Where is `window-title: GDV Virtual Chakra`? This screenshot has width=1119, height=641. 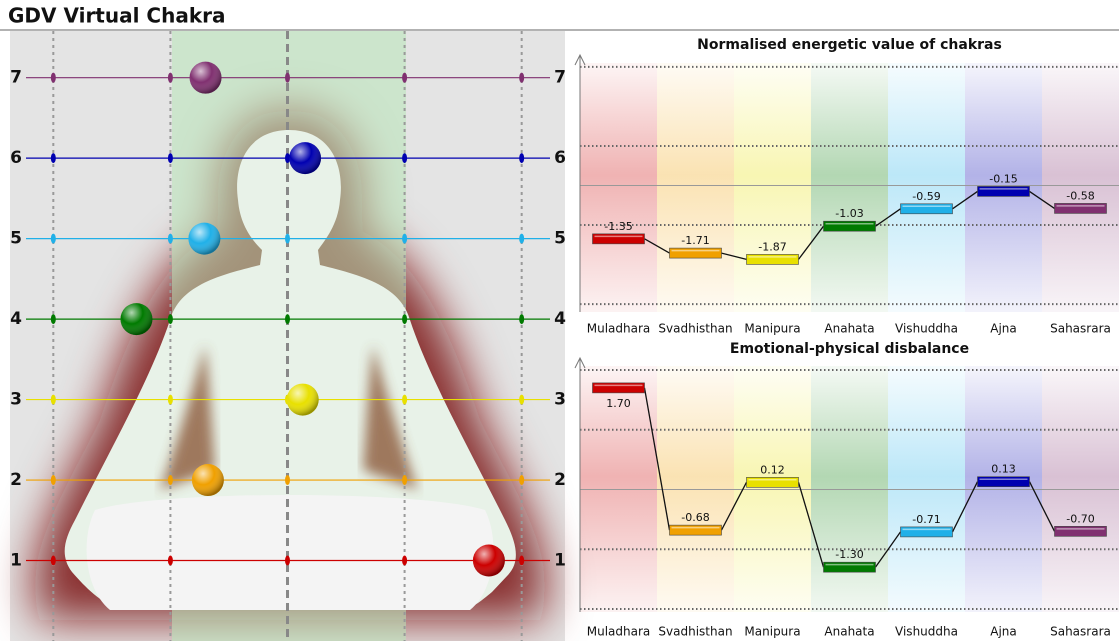
window-title: GDV Virtual Chakra is located at coordinates (117, 16).